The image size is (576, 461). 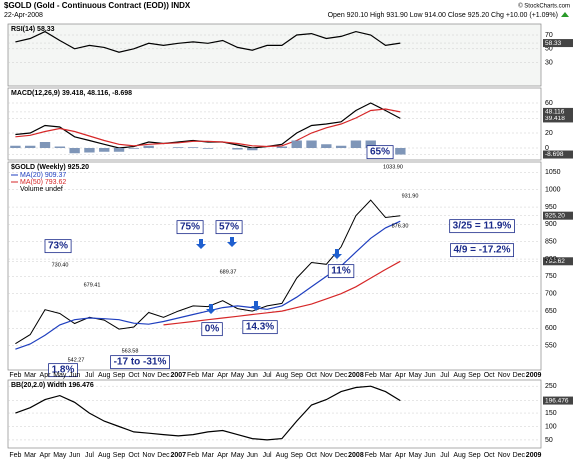 What do you see at coordinates (190, 227) in the screenshot?
I see `annotation: 75%` at bounding box center [190, 227].